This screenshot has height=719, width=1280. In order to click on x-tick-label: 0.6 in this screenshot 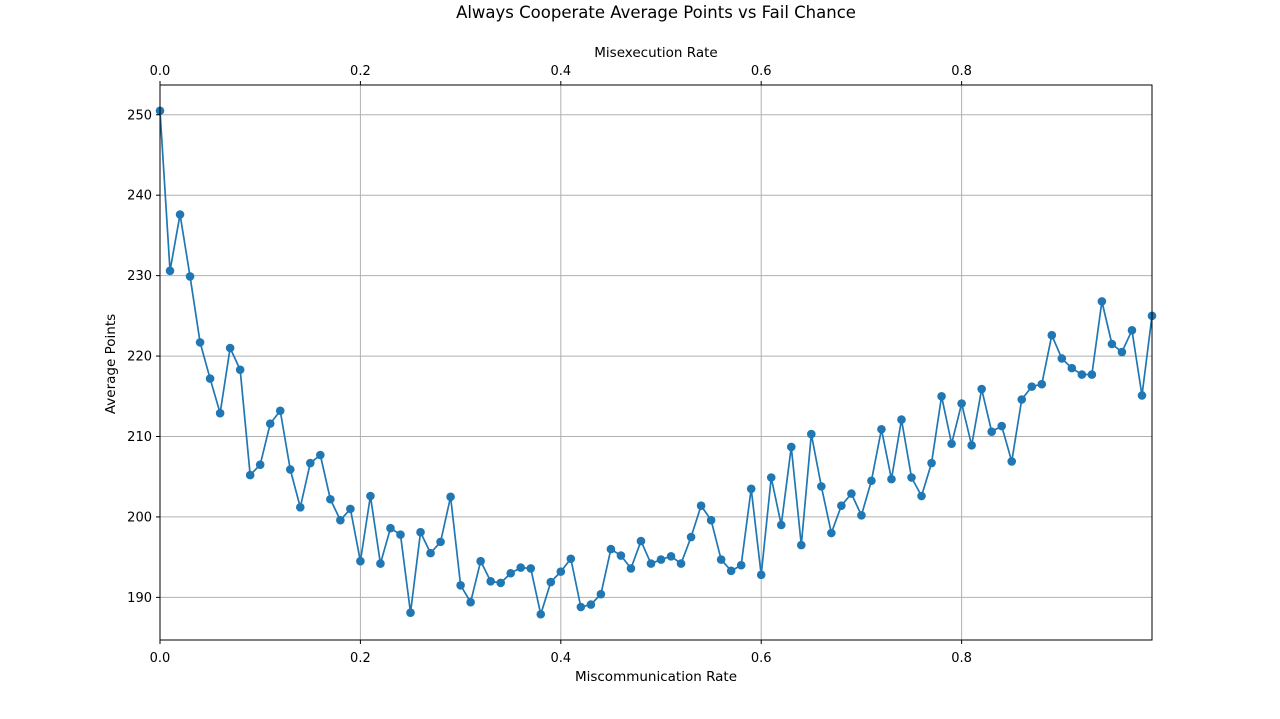, I will do `click(761, 658)`.